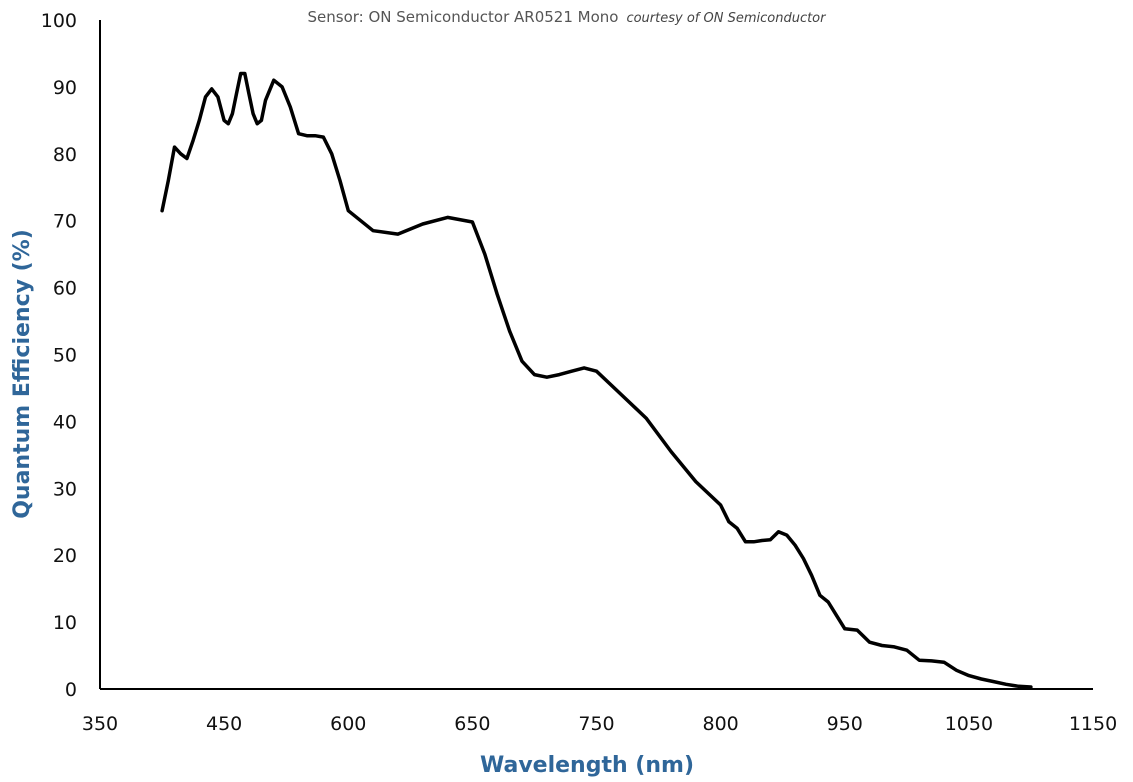 This screenshot has height=782, width=1133. What do you see at coordinates (969, 724) in the screenshot?
I see `x-tick-label: 1050` at bounding box center [969, 724].